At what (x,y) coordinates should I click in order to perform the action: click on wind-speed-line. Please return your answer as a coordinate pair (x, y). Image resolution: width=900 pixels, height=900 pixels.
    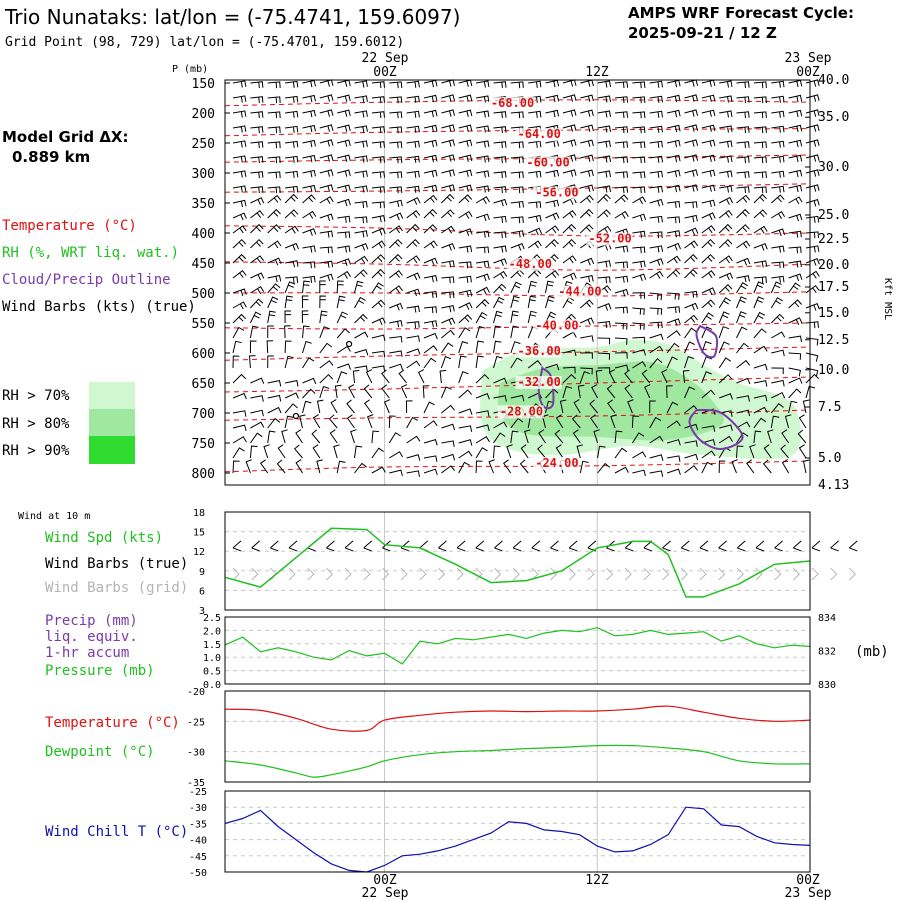
    Looking at the image, I should click on (517, 562).